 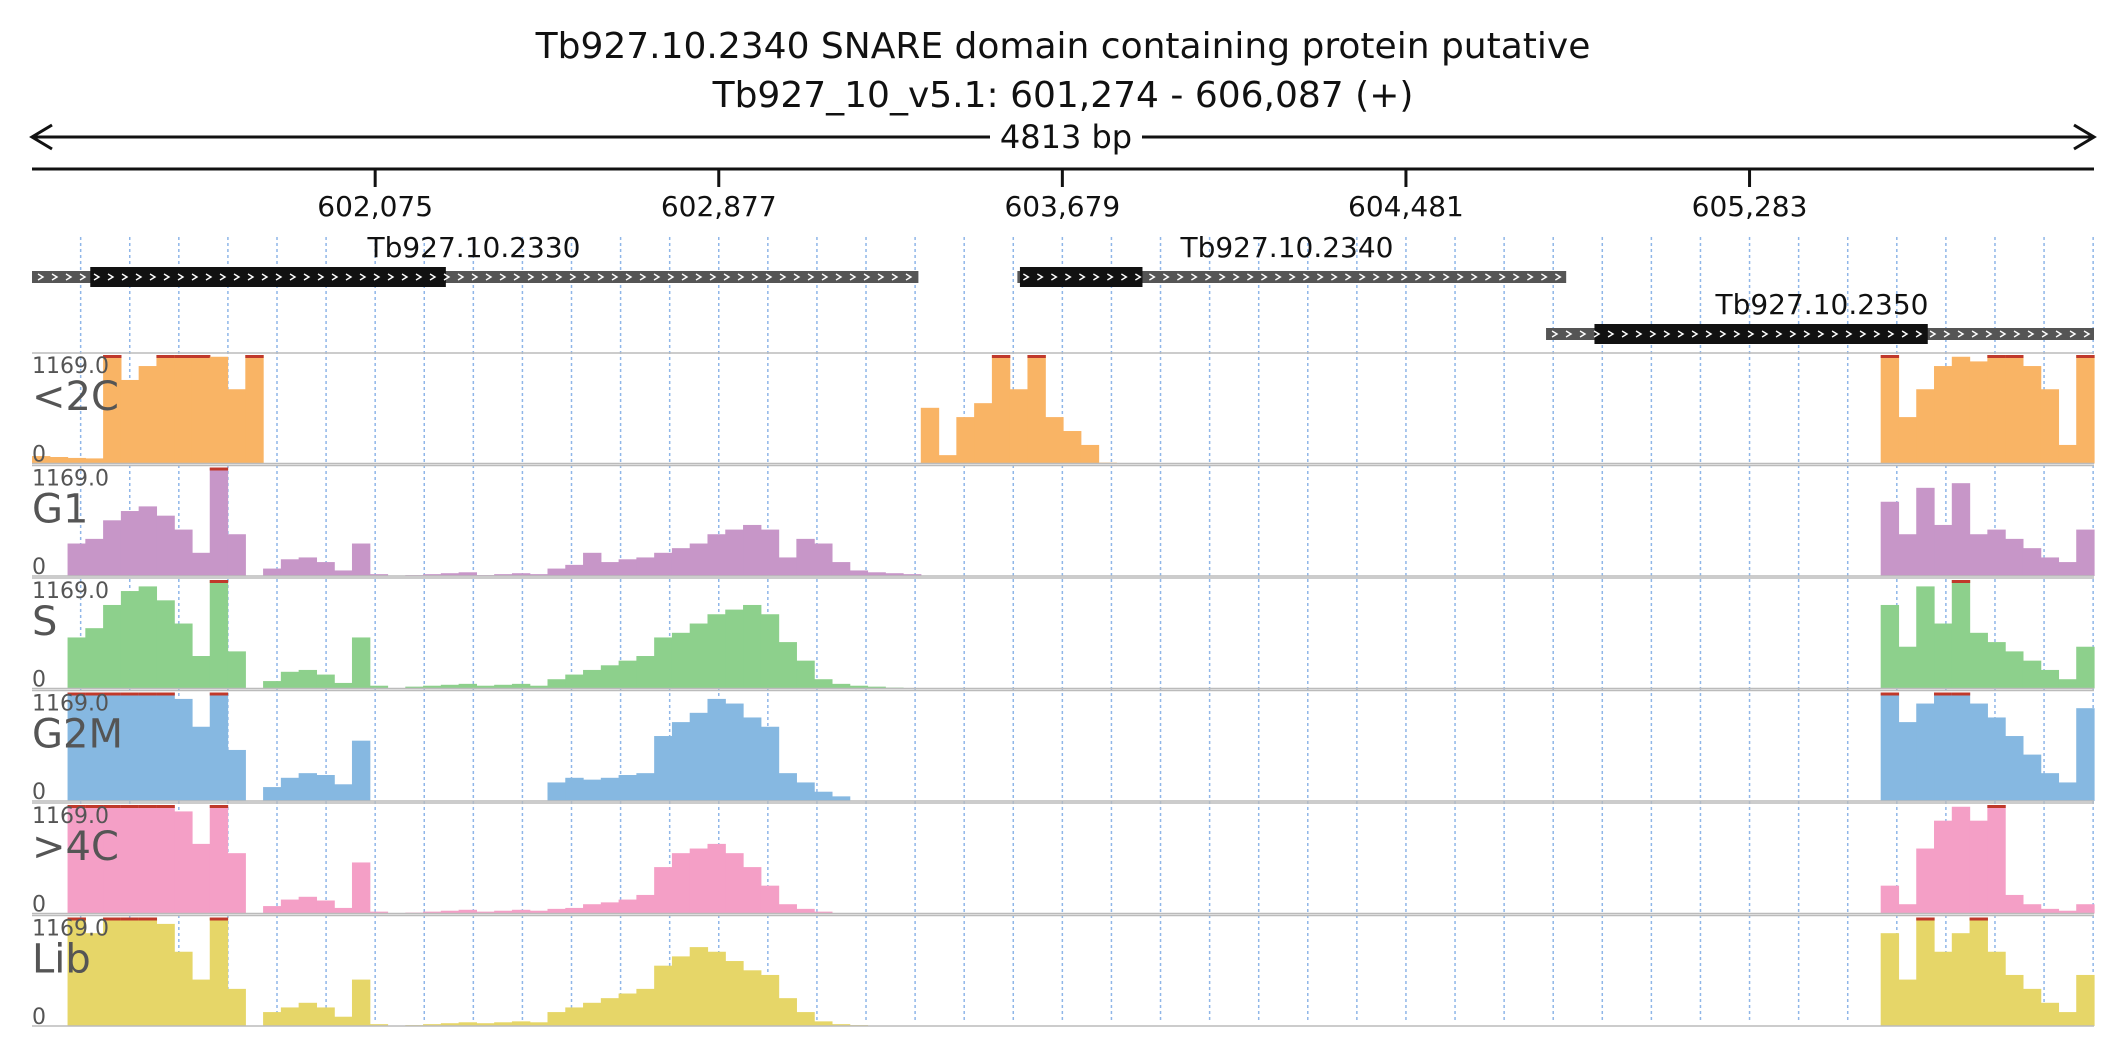 What do you see at coordinates (61, 960) in the screenshot?
I see `track-label: Lib` at bounding box center [61, 960].